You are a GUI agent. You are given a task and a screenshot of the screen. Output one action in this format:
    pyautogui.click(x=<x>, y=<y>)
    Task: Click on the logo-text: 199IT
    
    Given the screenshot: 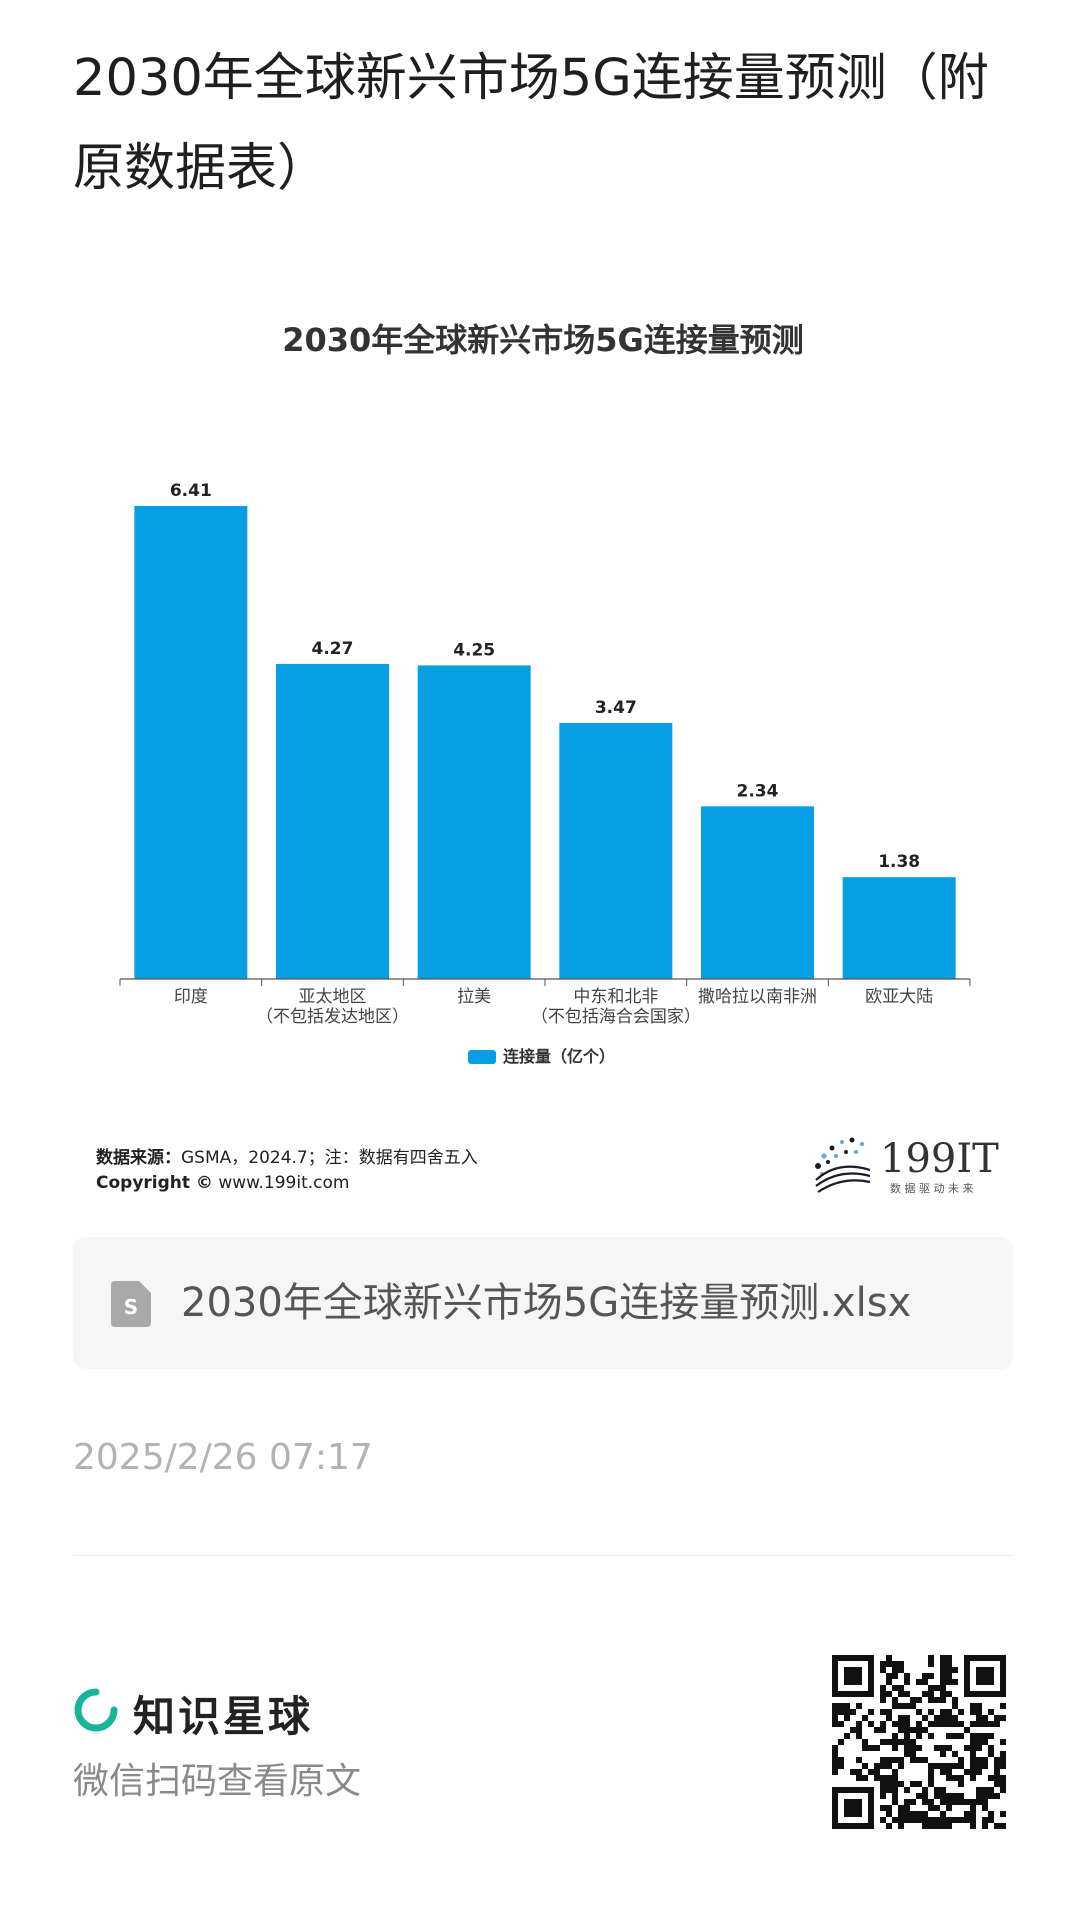 What is the action you would take?
    pyautogui.click(x=939, y=1159)
    